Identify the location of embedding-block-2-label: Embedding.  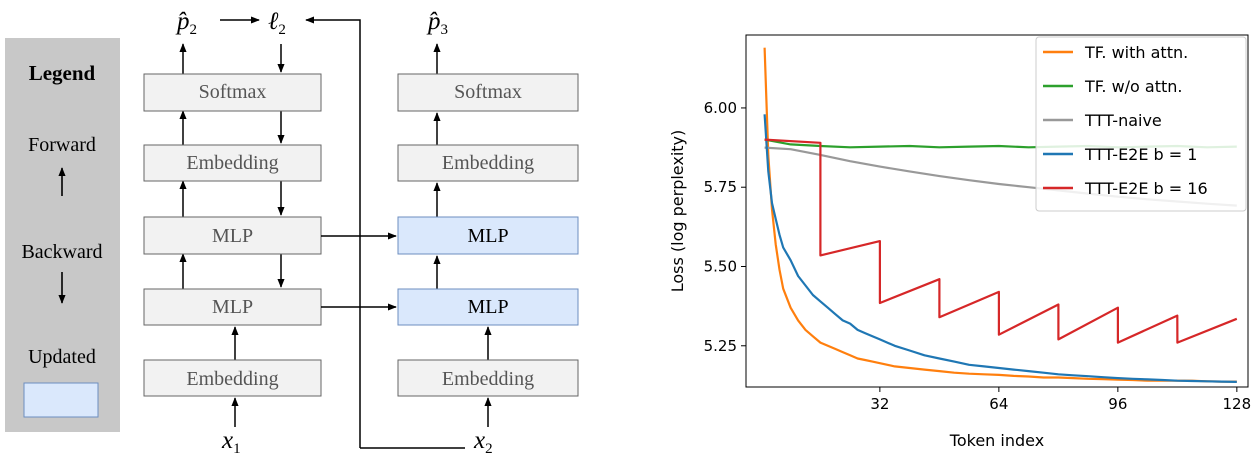
(488, 163).